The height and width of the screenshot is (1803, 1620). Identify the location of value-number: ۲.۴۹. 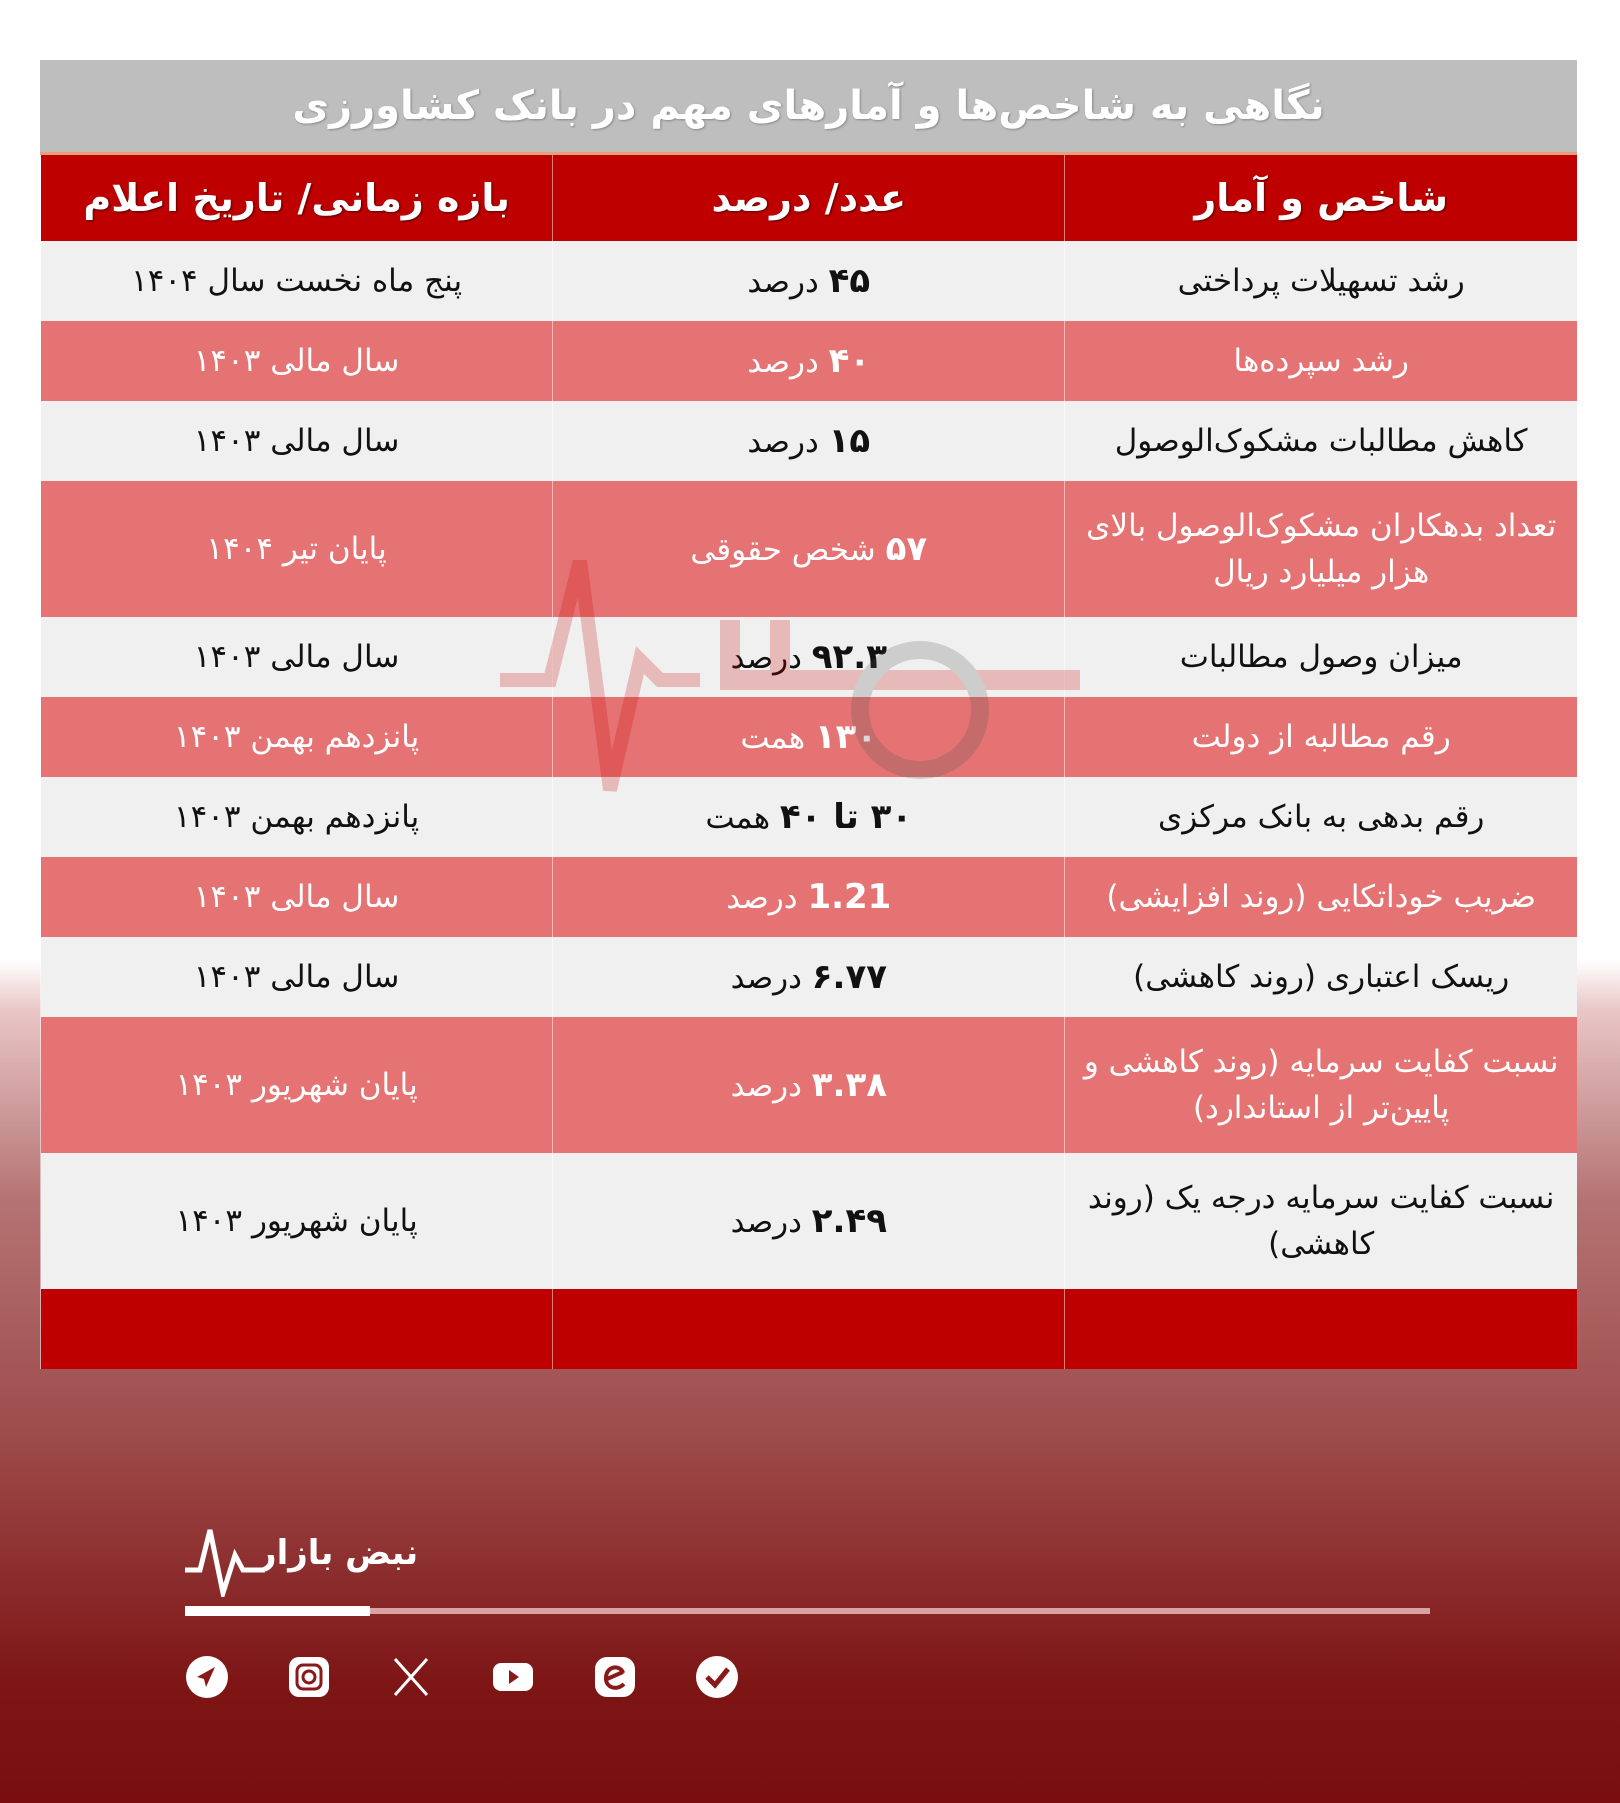
(849, 1220).